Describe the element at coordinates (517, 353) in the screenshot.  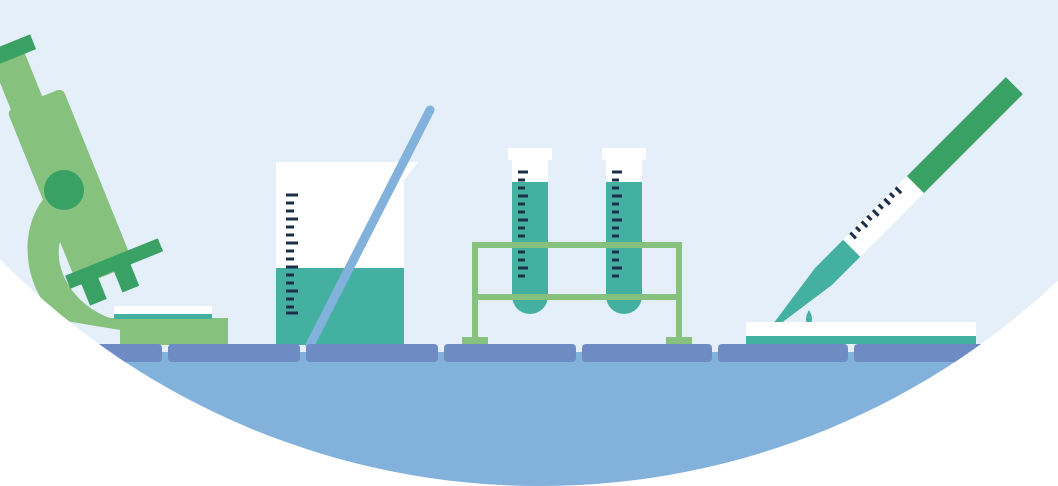
I see `table` at that location.